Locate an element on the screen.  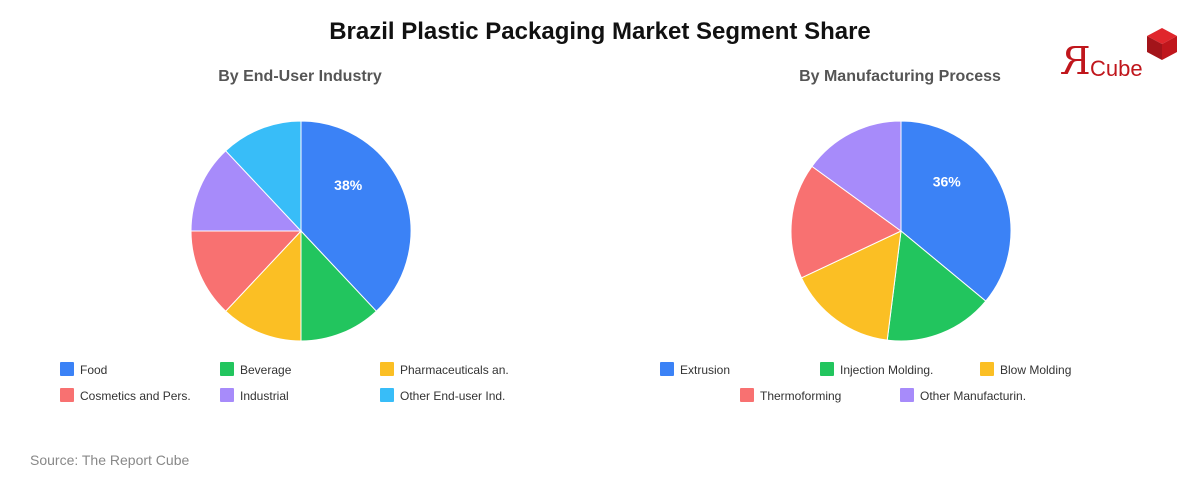
logo-text: Cube is located at coordinates (1116, 68).